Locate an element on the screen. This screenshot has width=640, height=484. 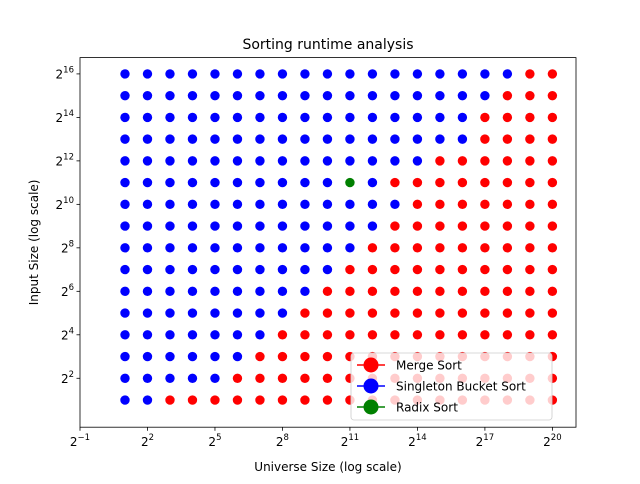
y-tick-label: 28 is located at coordinates (67, 247).